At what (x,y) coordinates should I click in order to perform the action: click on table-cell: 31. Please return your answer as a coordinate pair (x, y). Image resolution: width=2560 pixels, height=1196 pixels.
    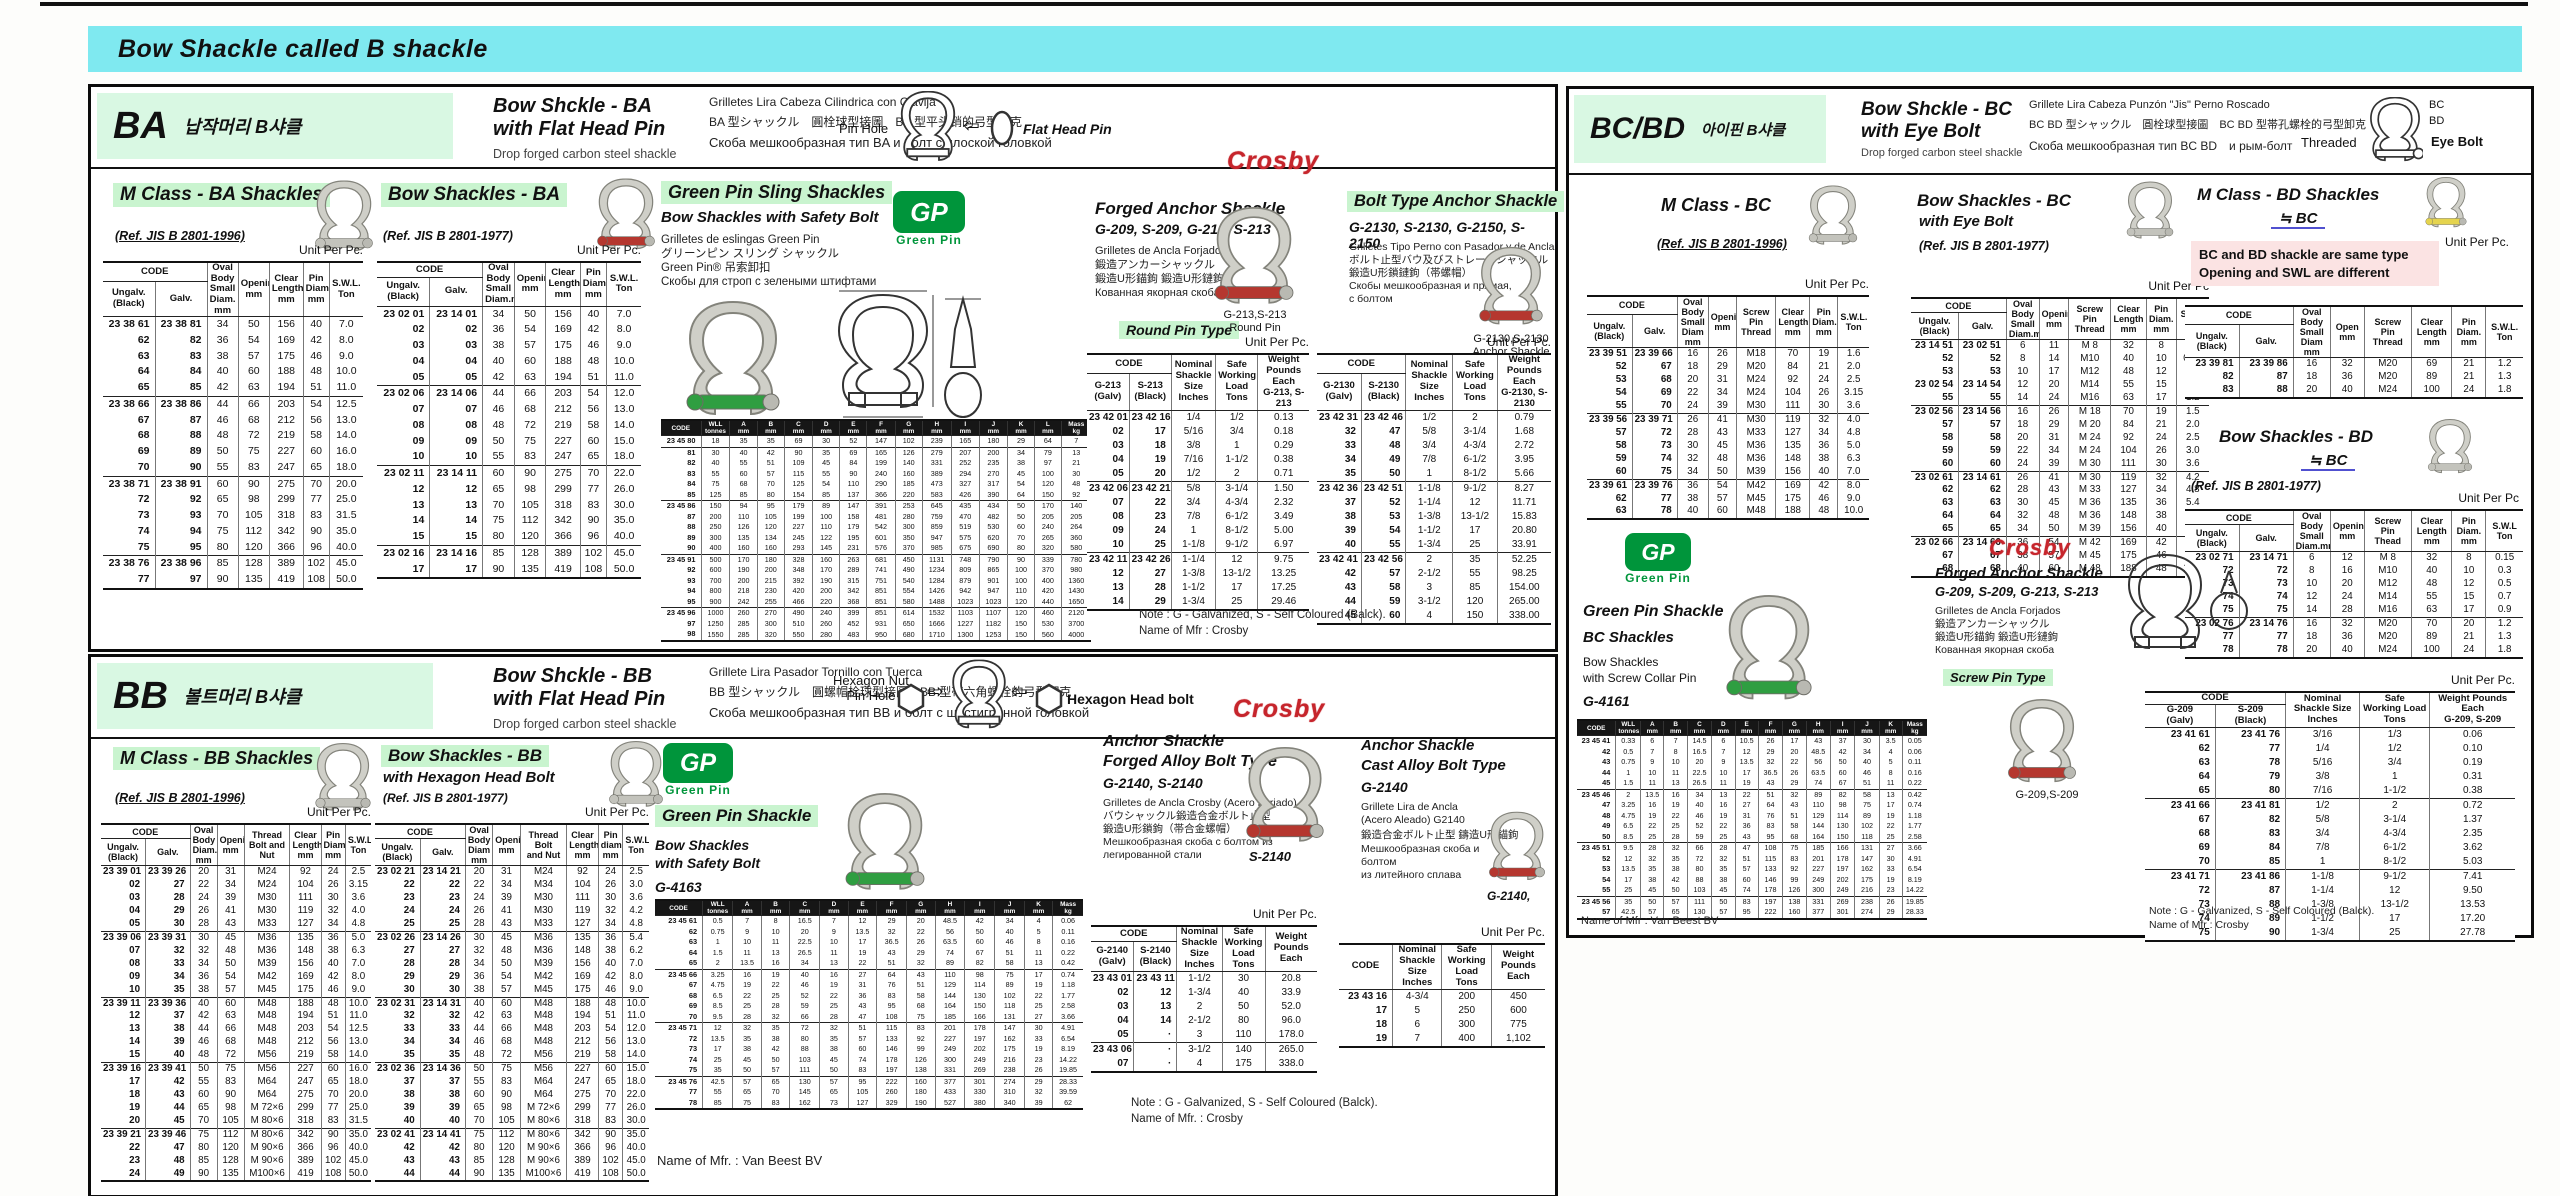
    Looking at the image, I should click on (1746, 816).